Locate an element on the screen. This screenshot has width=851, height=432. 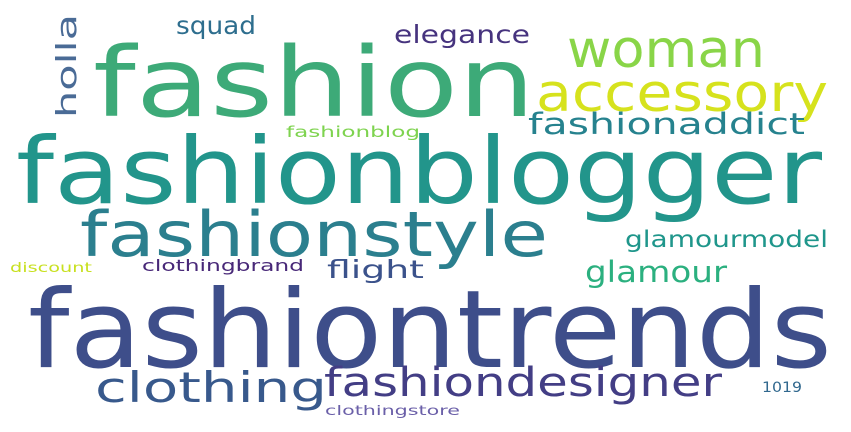
word-holla: holla is located at coordinates (66, 66).